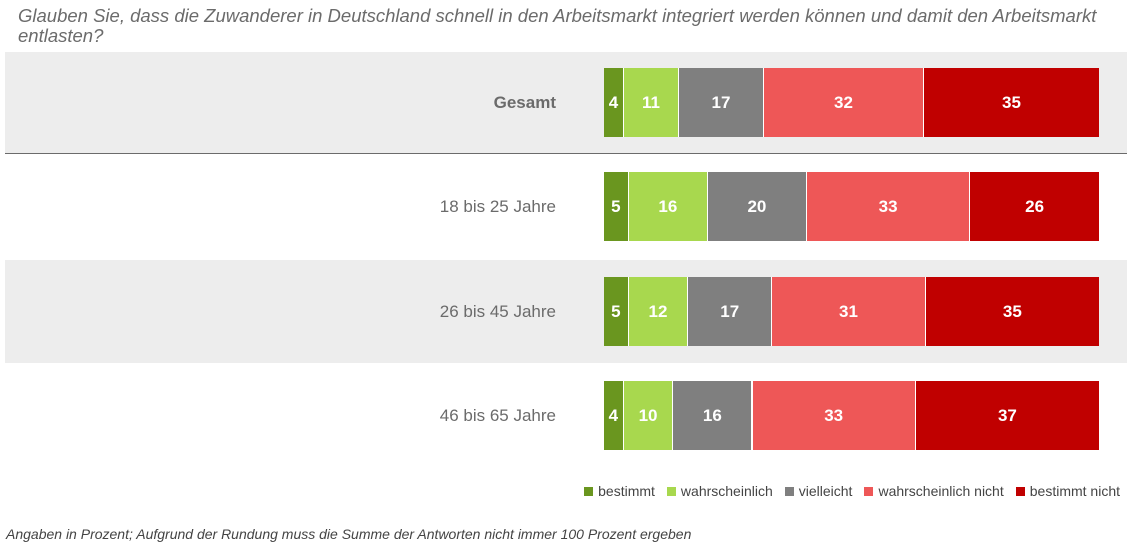  I want to click on row-separator, so click(566, 153).